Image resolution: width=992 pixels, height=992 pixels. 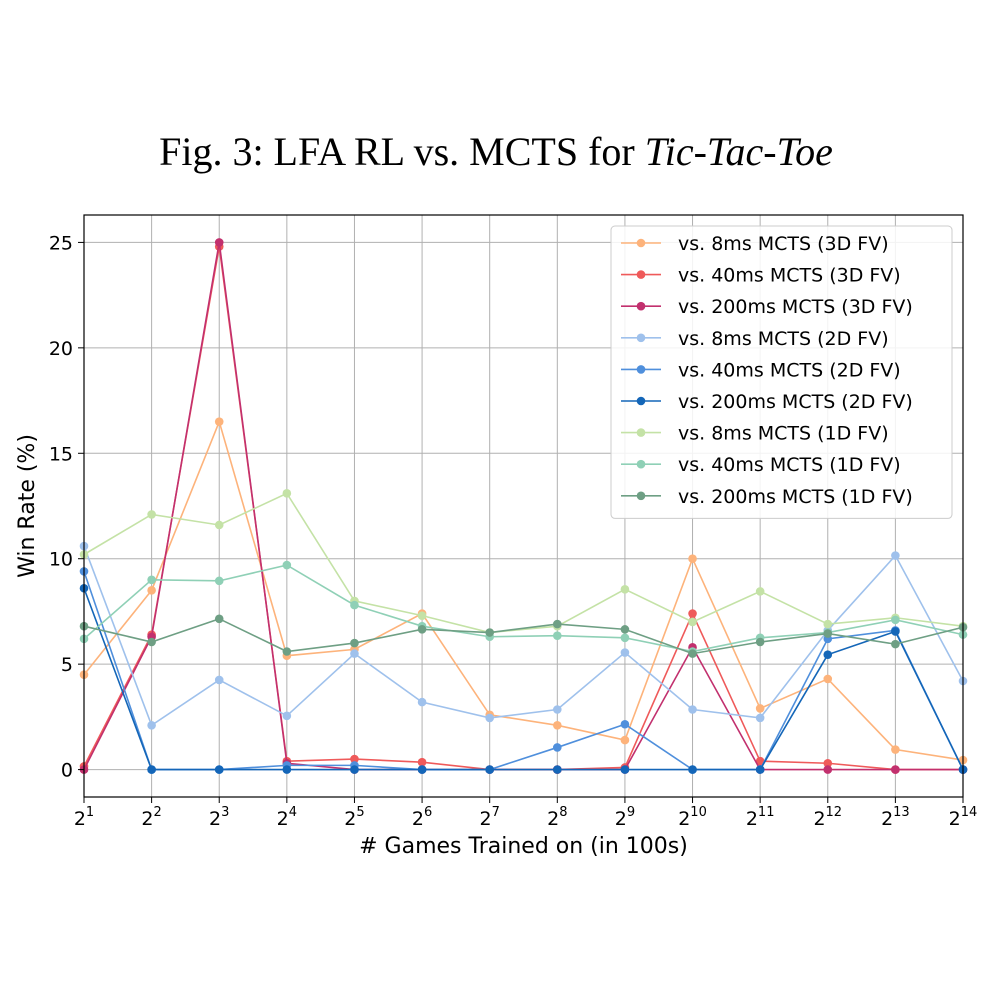 I want to click on x-tick-exponent: 11, so click(x=766, y=812).